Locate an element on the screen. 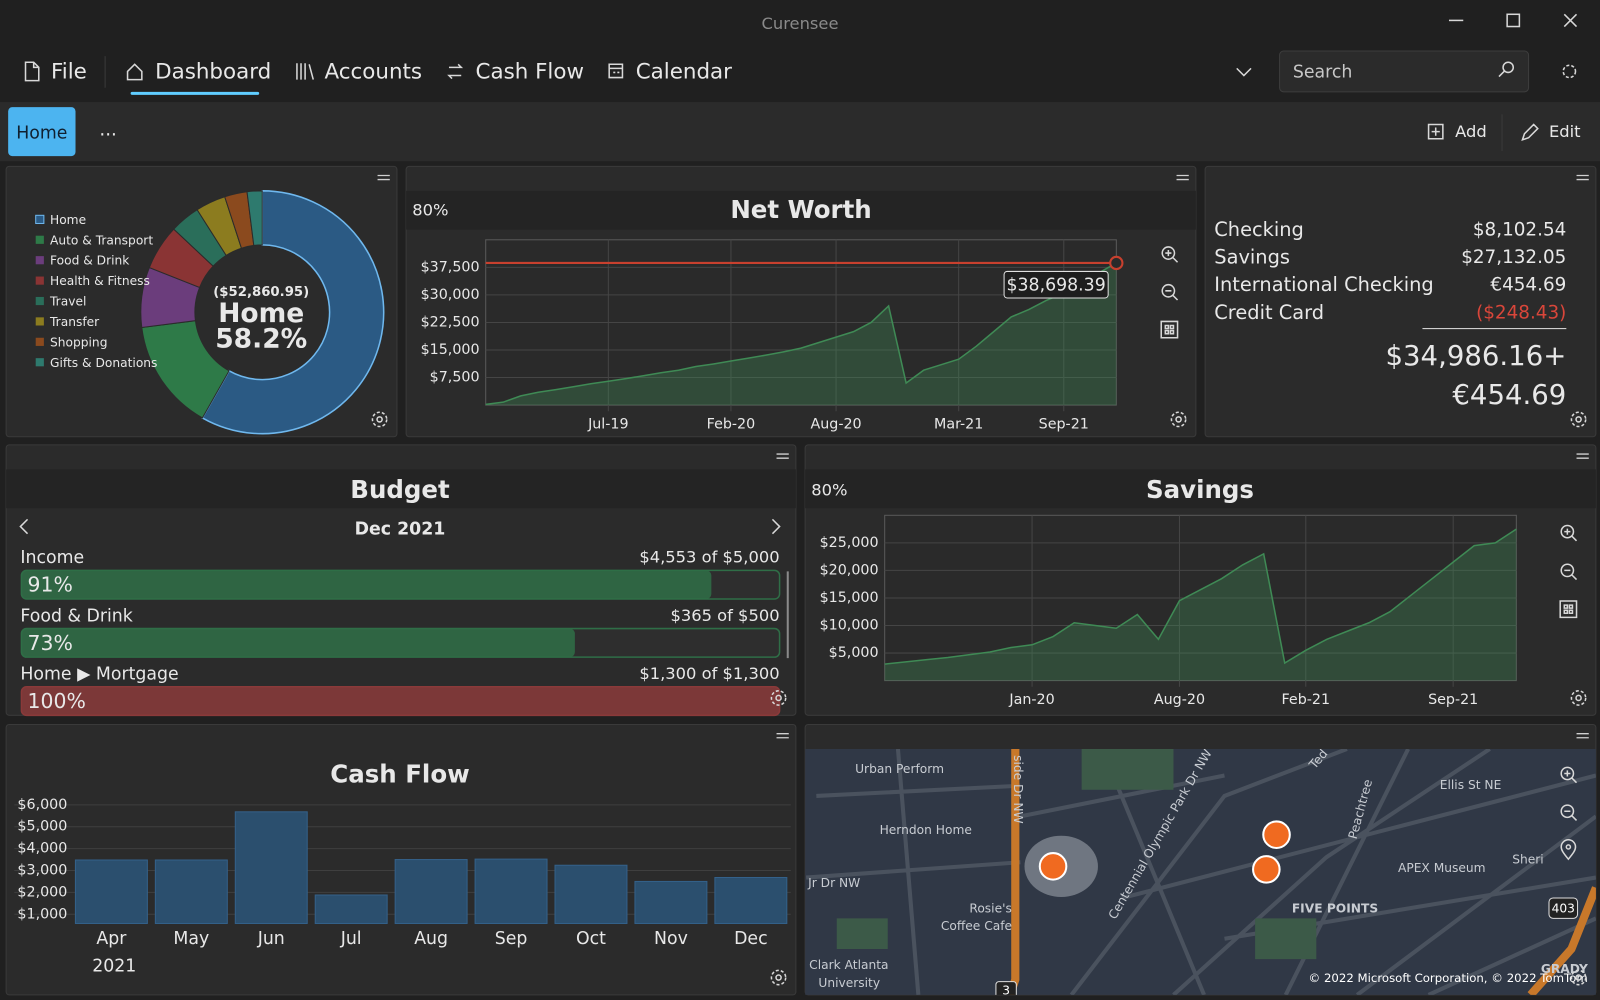 This screenshot has width=1600, height=1000. x-tick-label: Sep-21 is located at coordinates (1453, 700).